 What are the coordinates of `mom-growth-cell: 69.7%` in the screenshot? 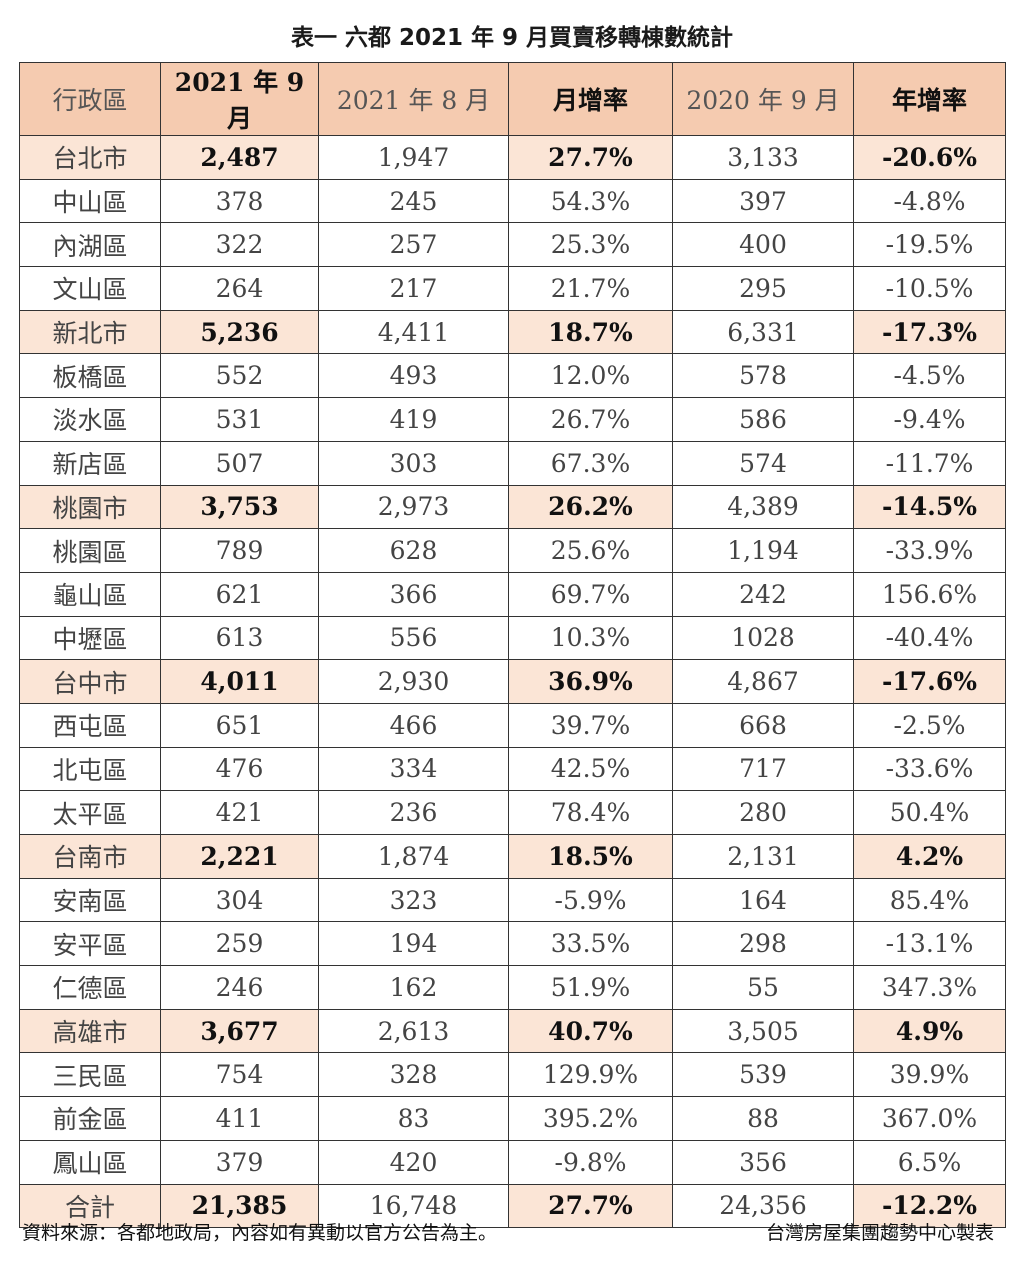 It's located at (590, 594).